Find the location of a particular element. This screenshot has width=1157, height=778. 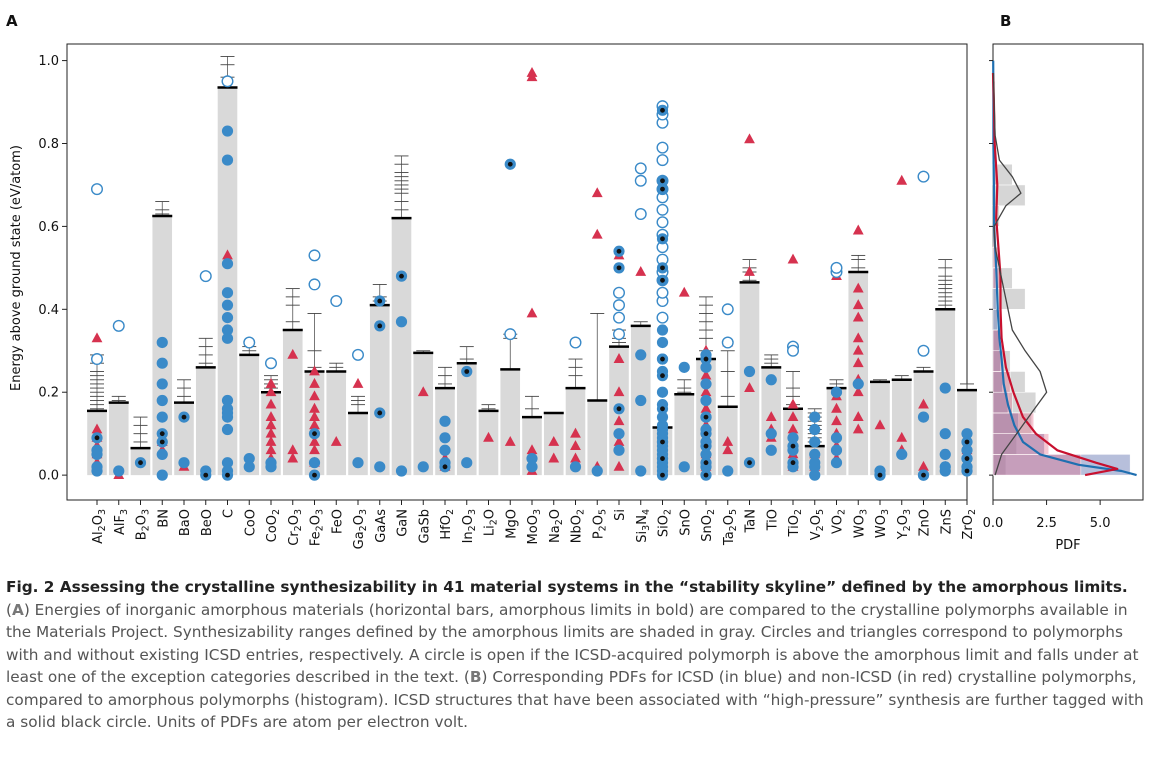

x-tick-label: SnO is located at coordinates (685, 522).